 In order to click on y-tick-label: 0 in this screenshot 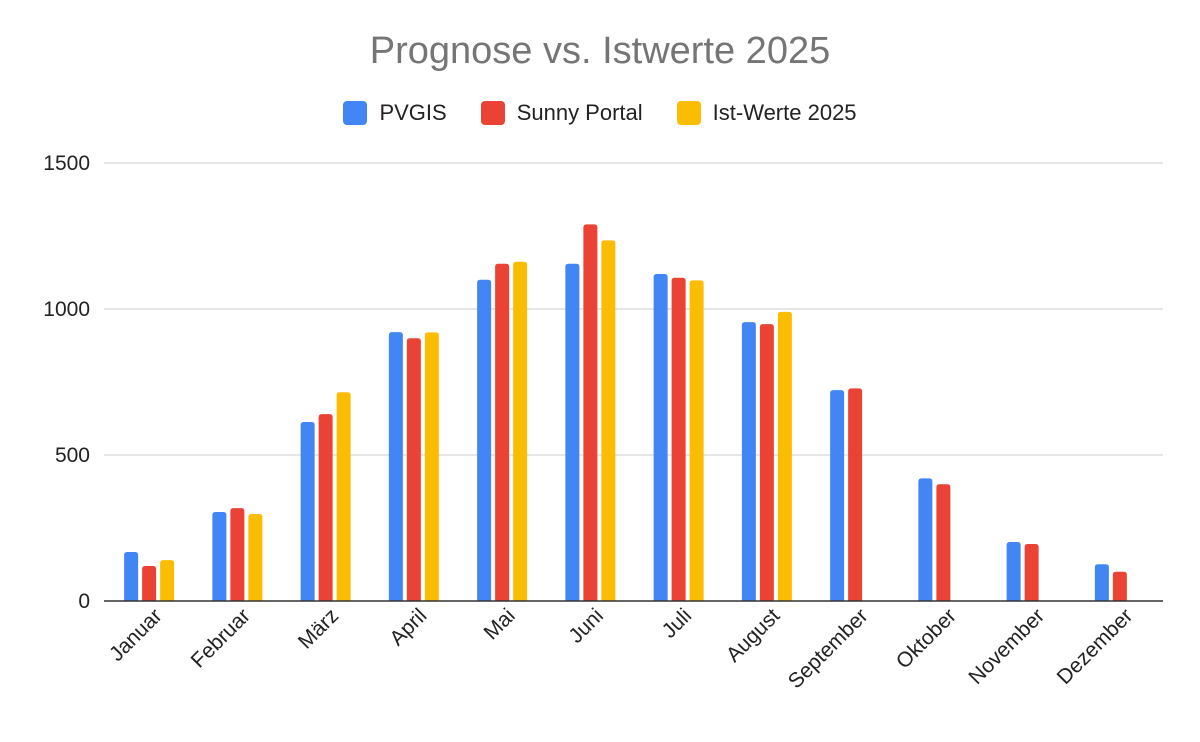, I will do `click(84, 601)`.